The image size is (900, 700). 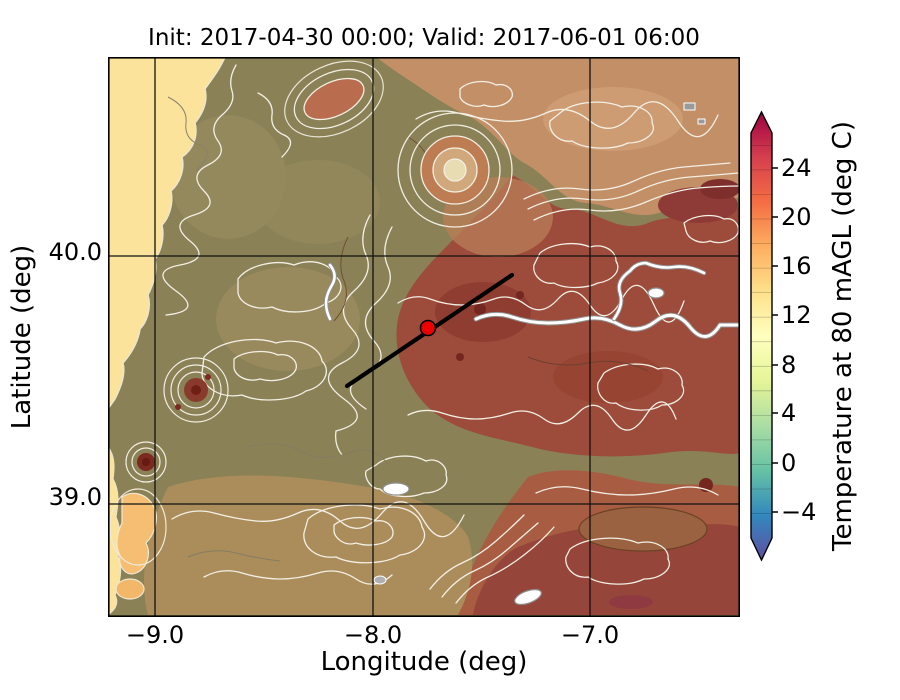 I want to click on mountain-cold-bullseye, so click(x=455, y=170).